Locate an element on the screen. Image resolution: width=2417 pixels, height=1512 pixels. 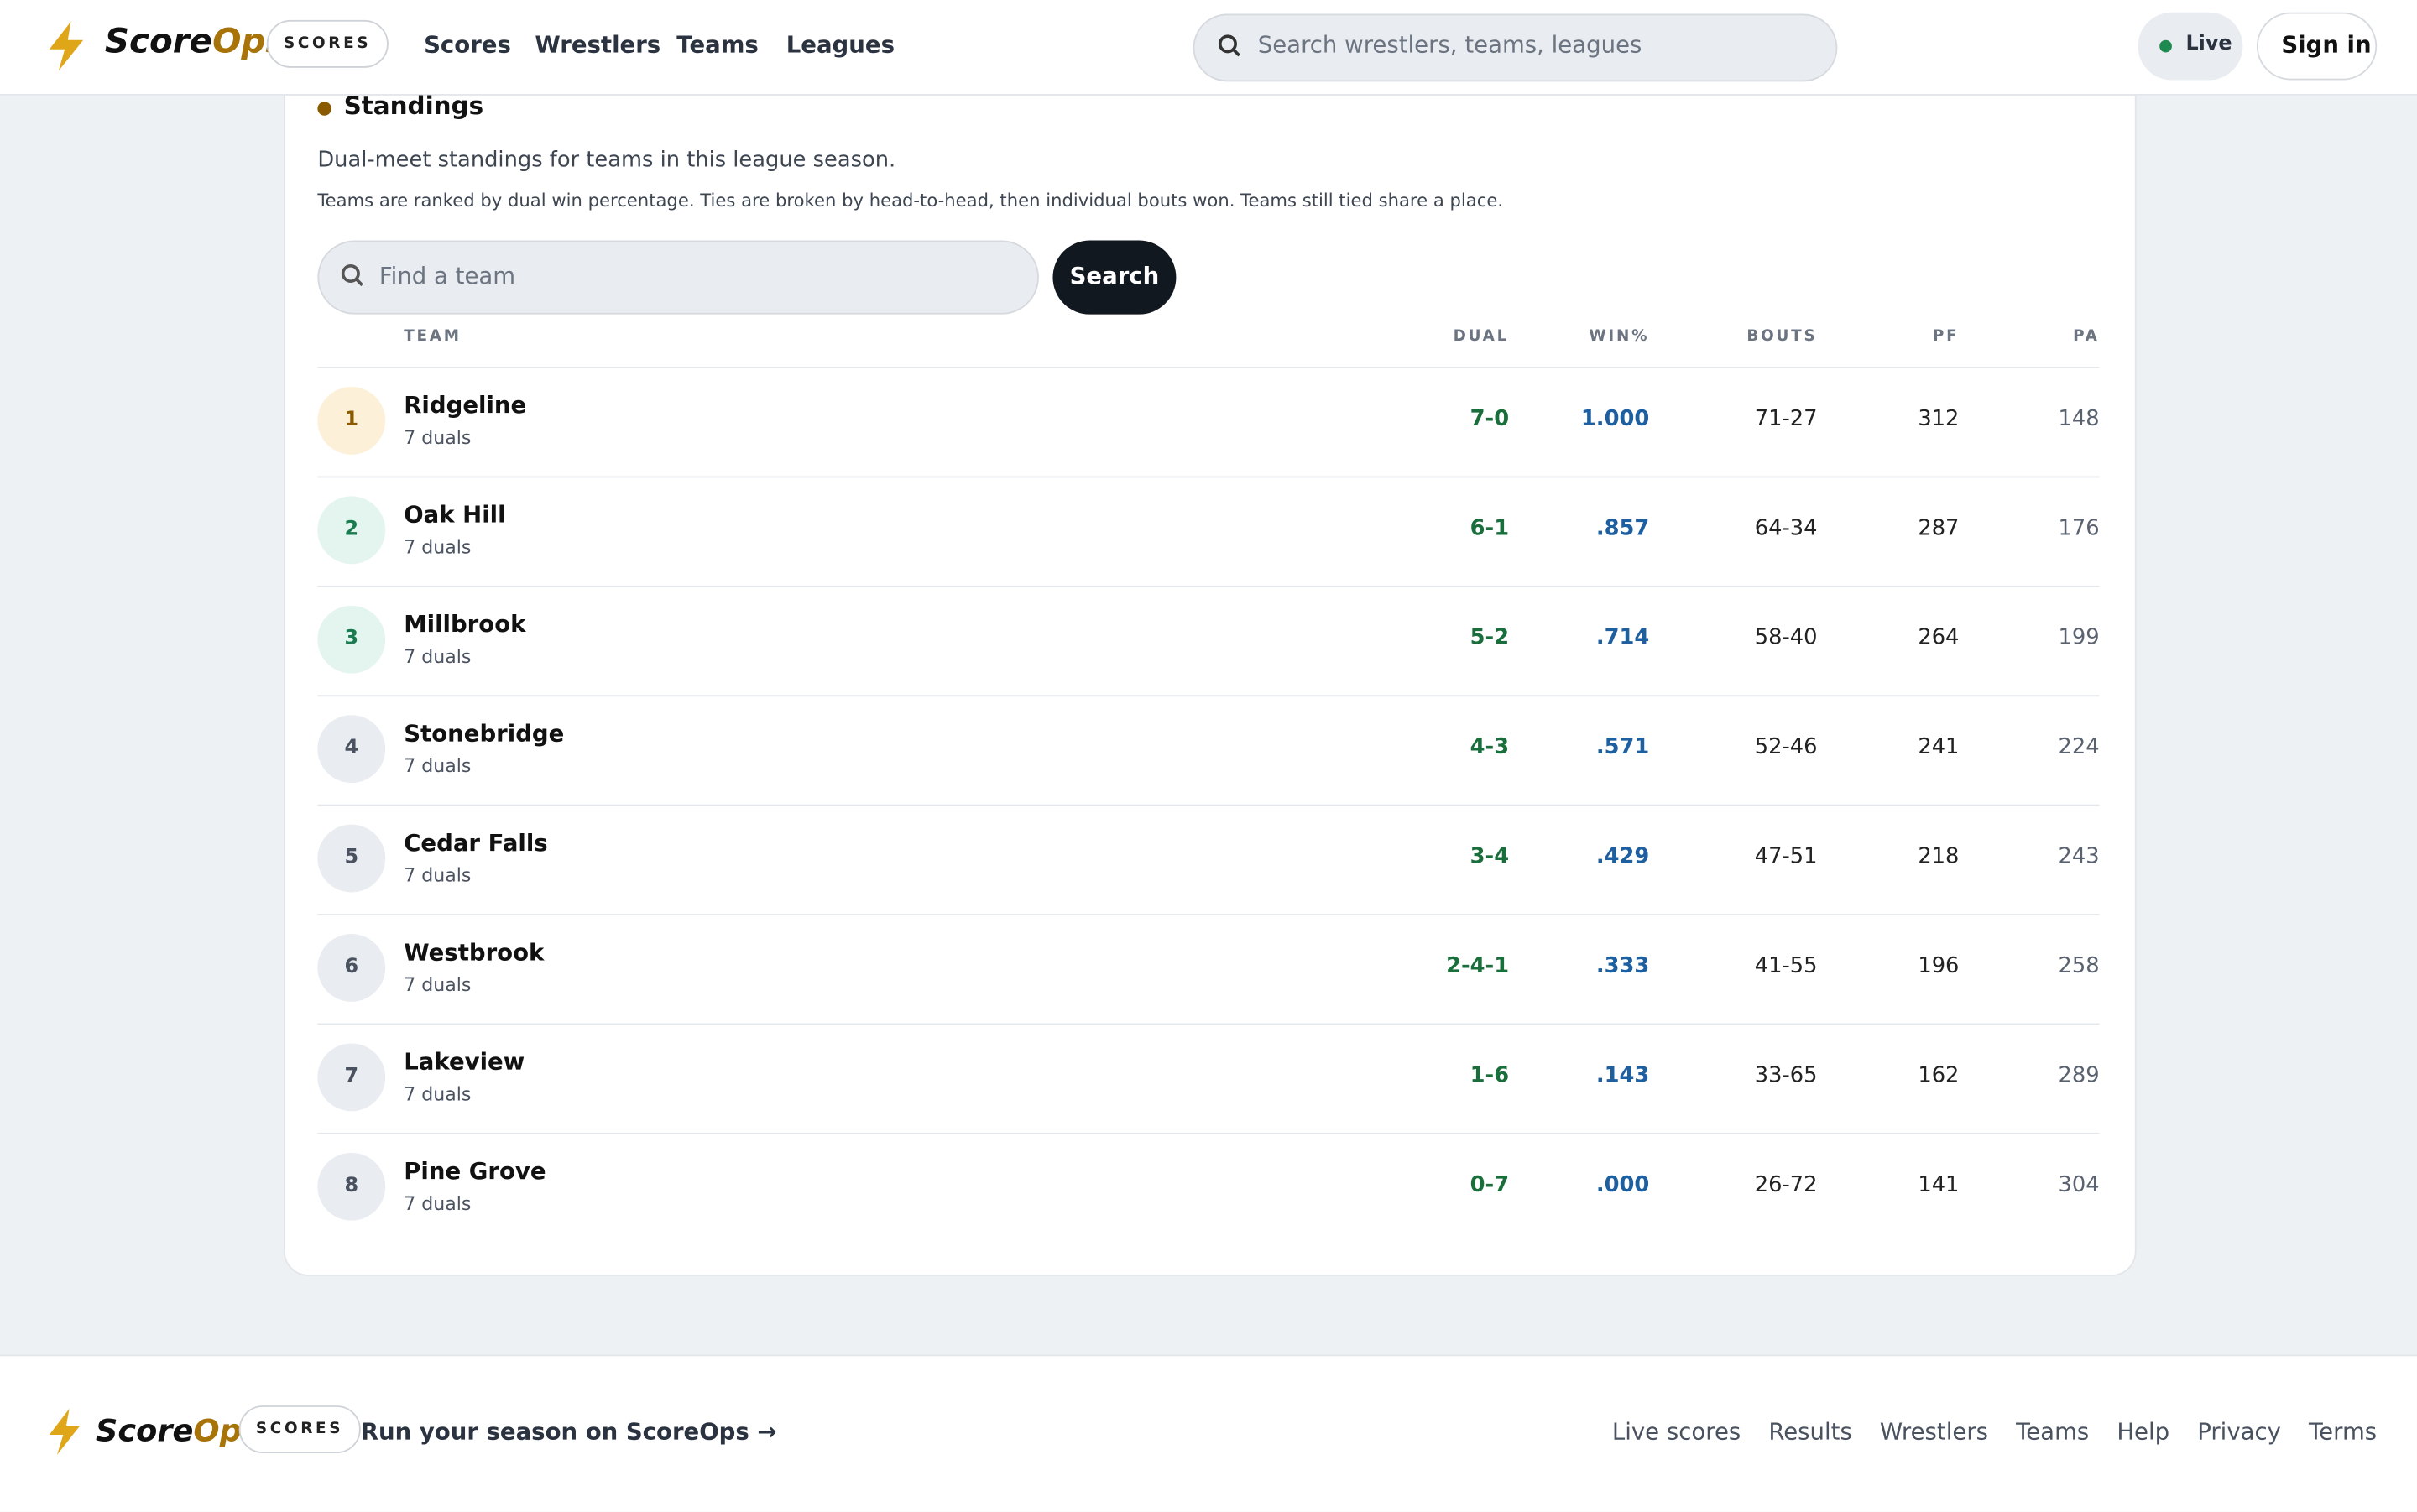
footer-link: Terms is located at coordinates (2343, 1431).